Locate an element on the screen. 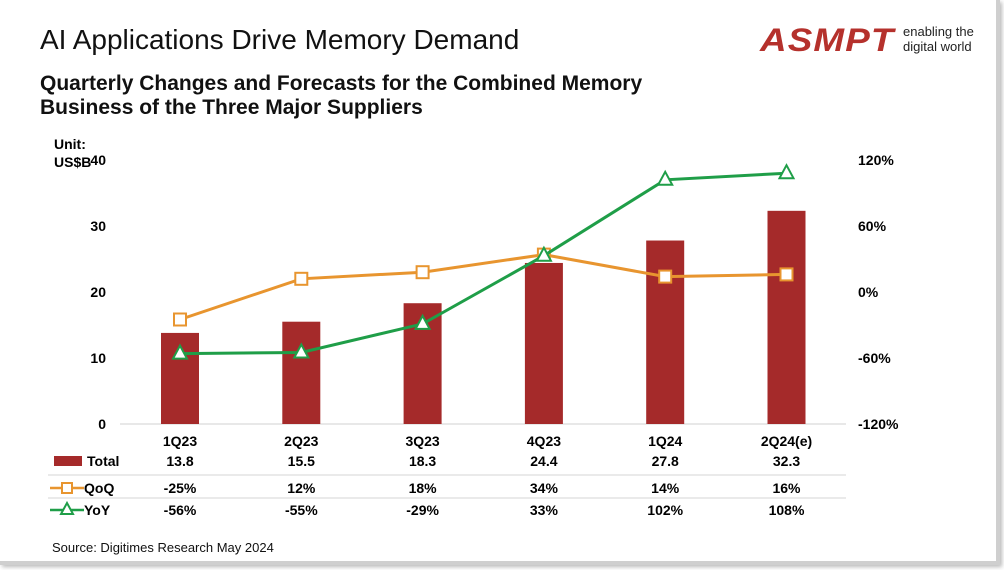  data-label-total: 32.3 is located at coordinates (786, 461).